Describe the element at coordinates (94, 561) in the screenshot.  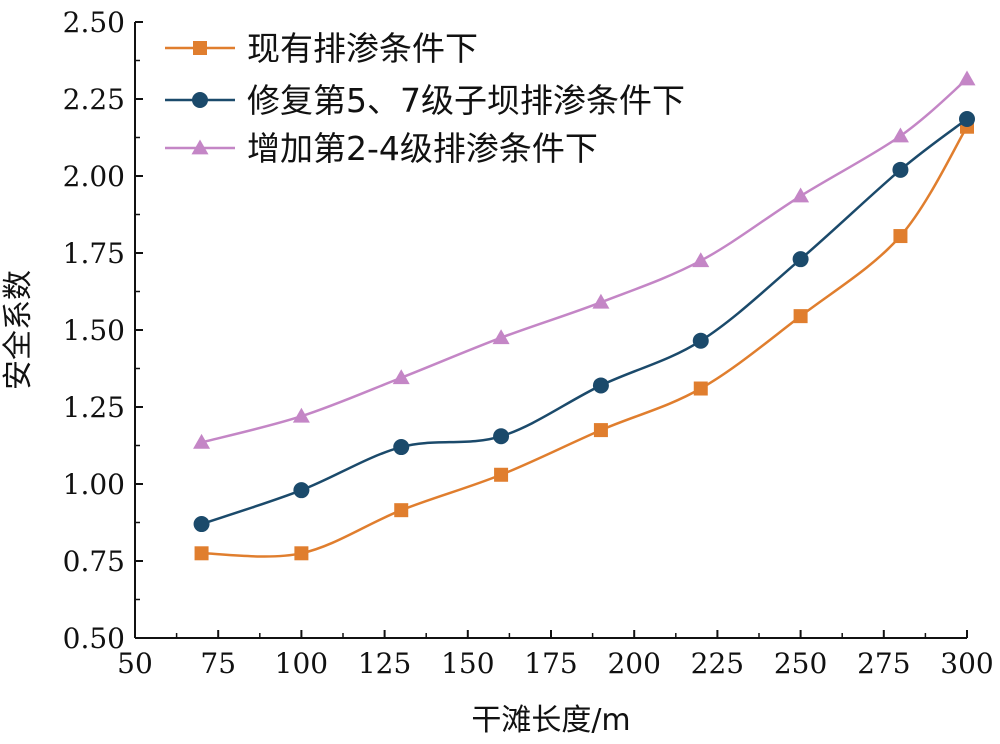
I see `y-tick-label: 0.75` at that location.